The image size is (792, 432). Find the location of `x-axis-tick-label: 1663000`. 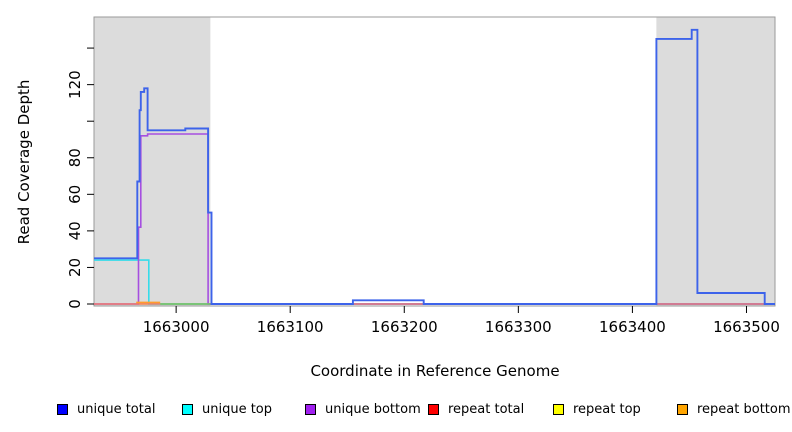

x-axis-tick-label: 1663000 is located at coordinates (176, 327).